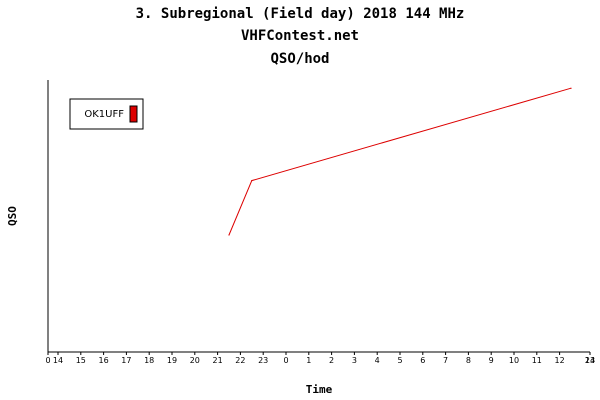 The height and width of the screenshot is (400, 600). I want to click on x-tick-label: 22, so click(240, 360).